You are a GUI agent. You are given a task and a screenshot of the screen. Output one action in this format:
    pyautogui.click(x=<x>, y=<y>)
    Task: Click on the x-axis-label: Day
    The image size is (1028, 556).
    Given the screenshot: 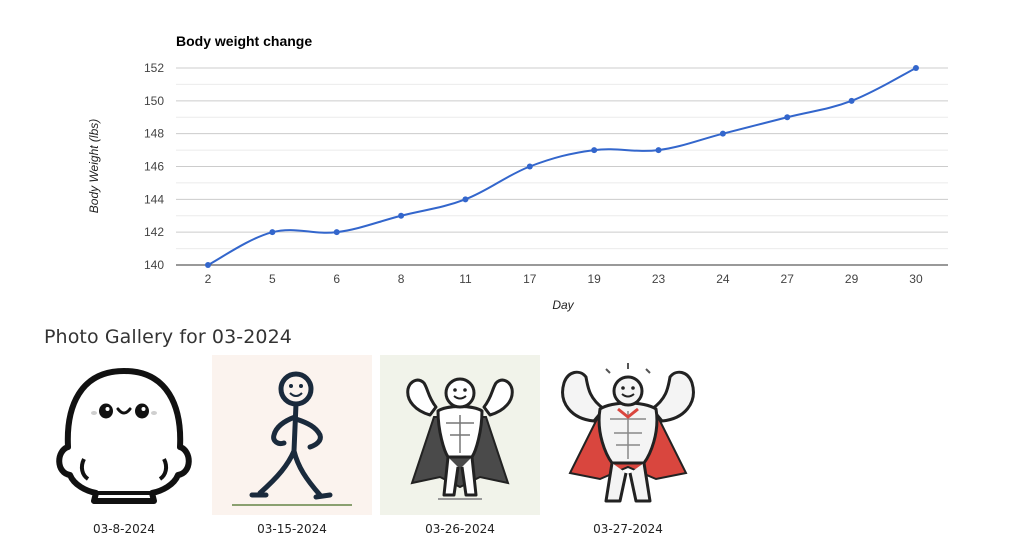 What is the action you would take?
    pyautogui.click(x=563, y=305)
    